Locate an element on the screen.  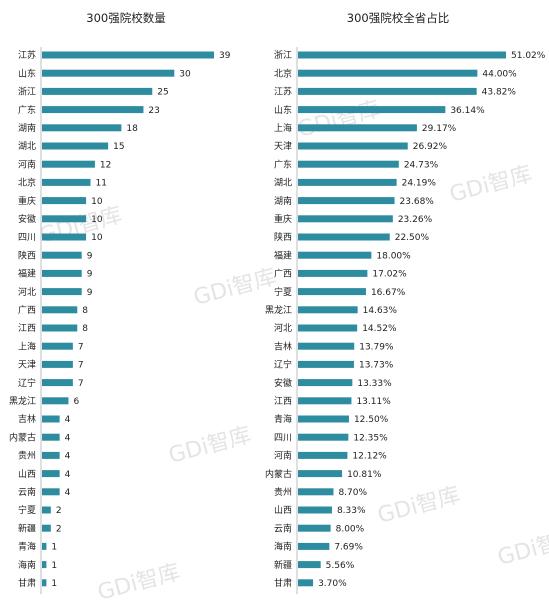
value-label: 9 is located at coordinates (90, 256).